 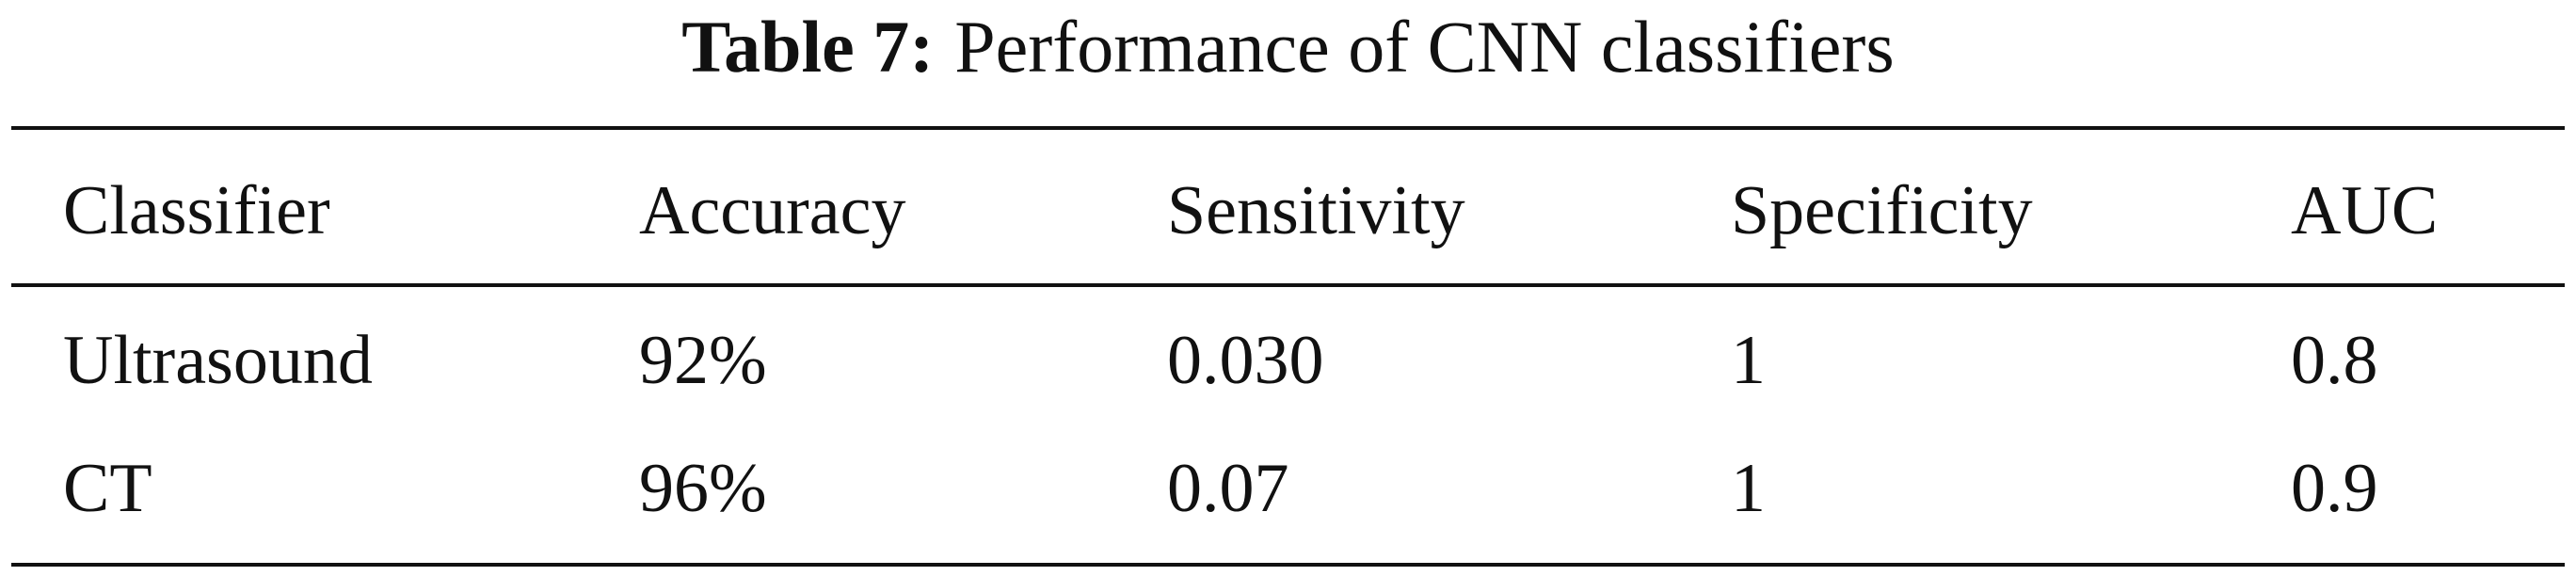 I want to click on table-cell: 0.030, so click(x=1245, y=360).